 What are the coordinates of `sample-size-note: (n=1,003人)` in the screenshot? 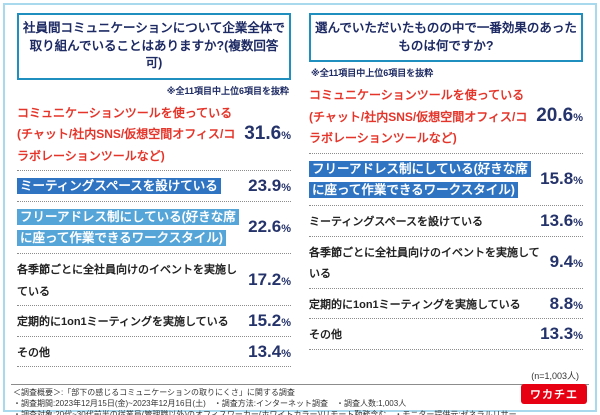 It's located at (555, 376).